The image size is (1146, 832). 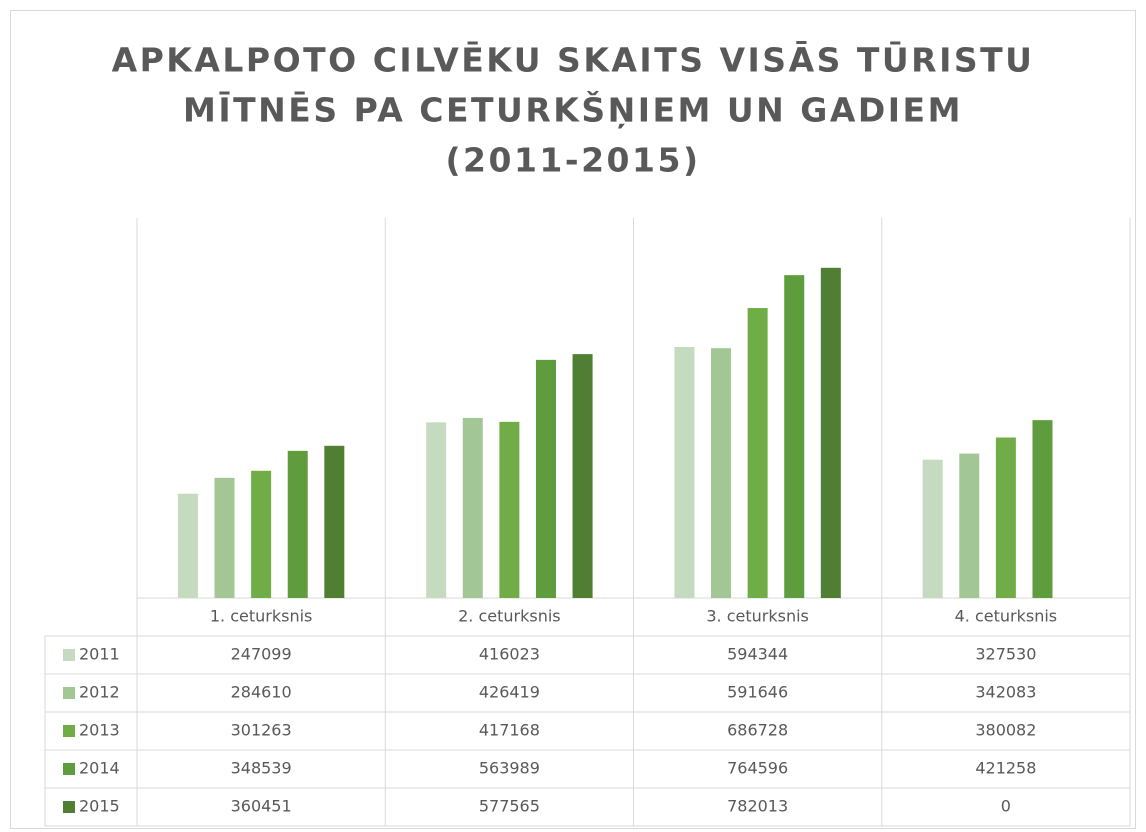 What do you see at coordinates (757, 616) in the screenshot?
I see `category-label: 3. ceturksnis` at bounding box center [757, 616].